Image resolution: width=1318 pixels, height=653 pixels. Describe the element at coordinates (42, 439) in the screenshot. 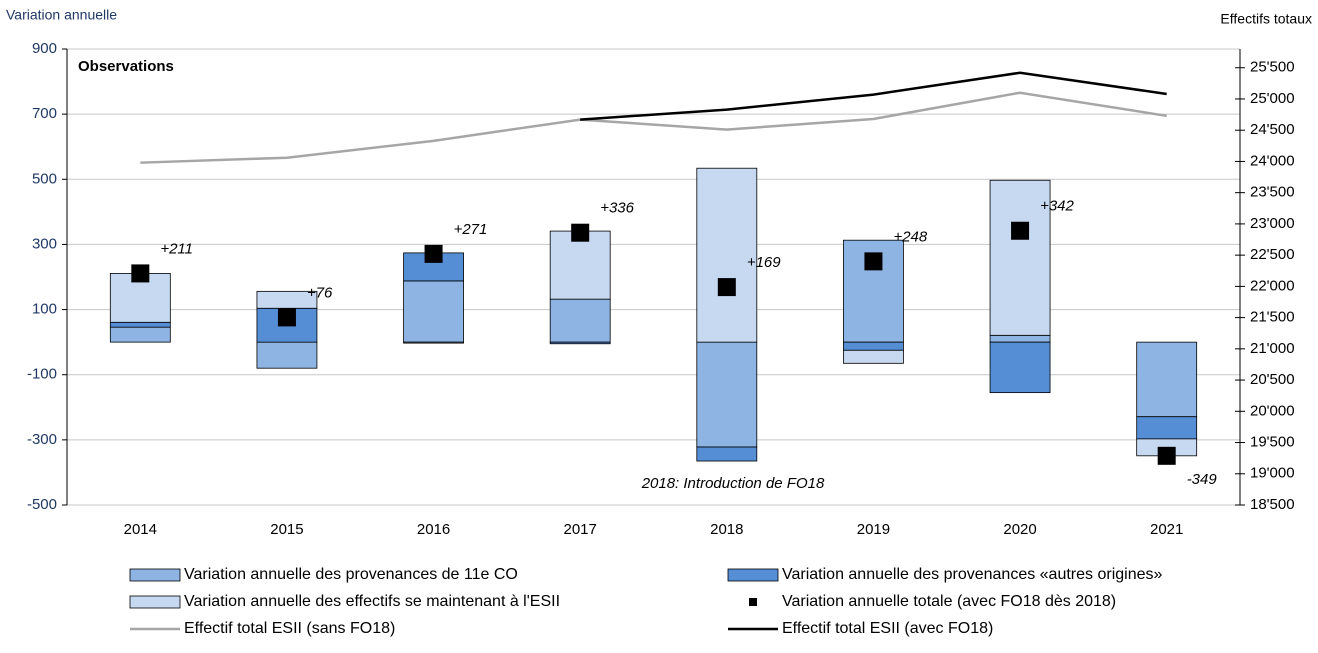

I see `y-tick-label: -300` at that location.